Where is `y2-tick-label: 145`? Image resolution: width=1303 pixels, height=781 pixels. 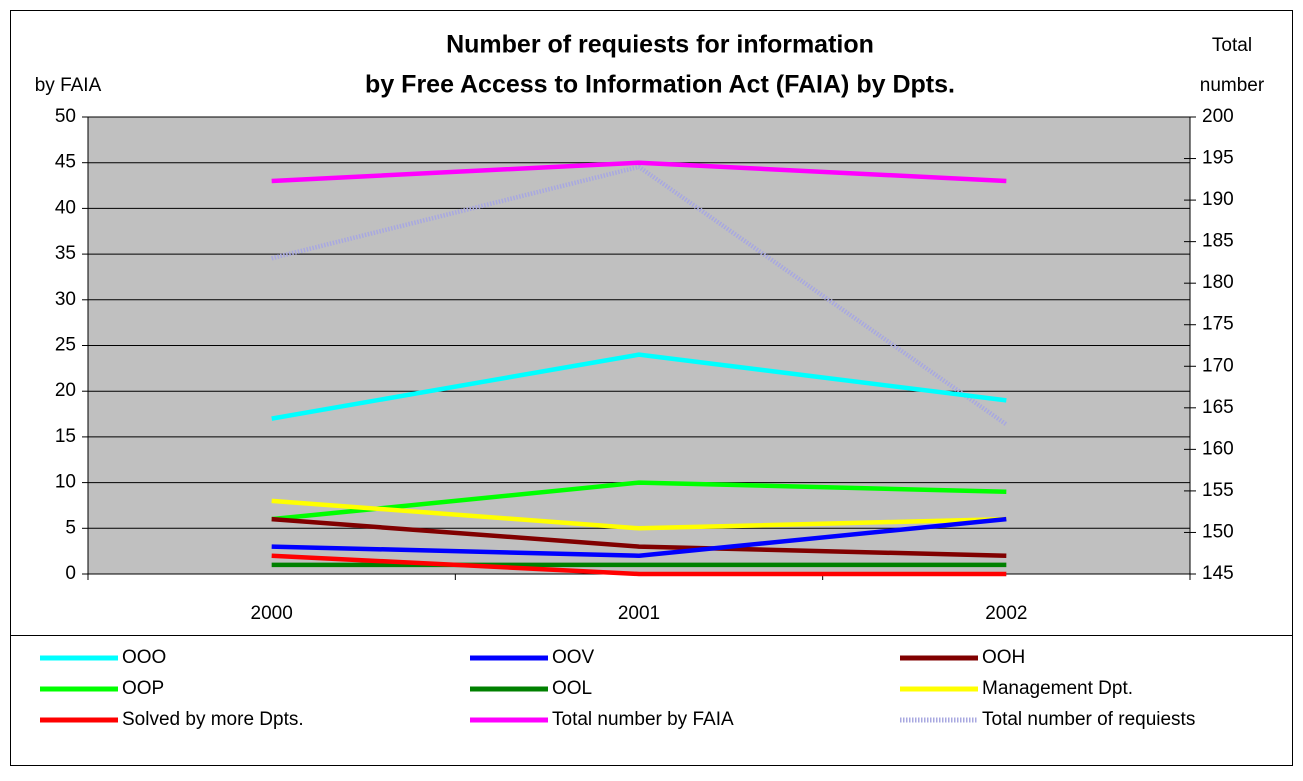 y2-tick-label: 145 is located at coordinates (1218, 573).